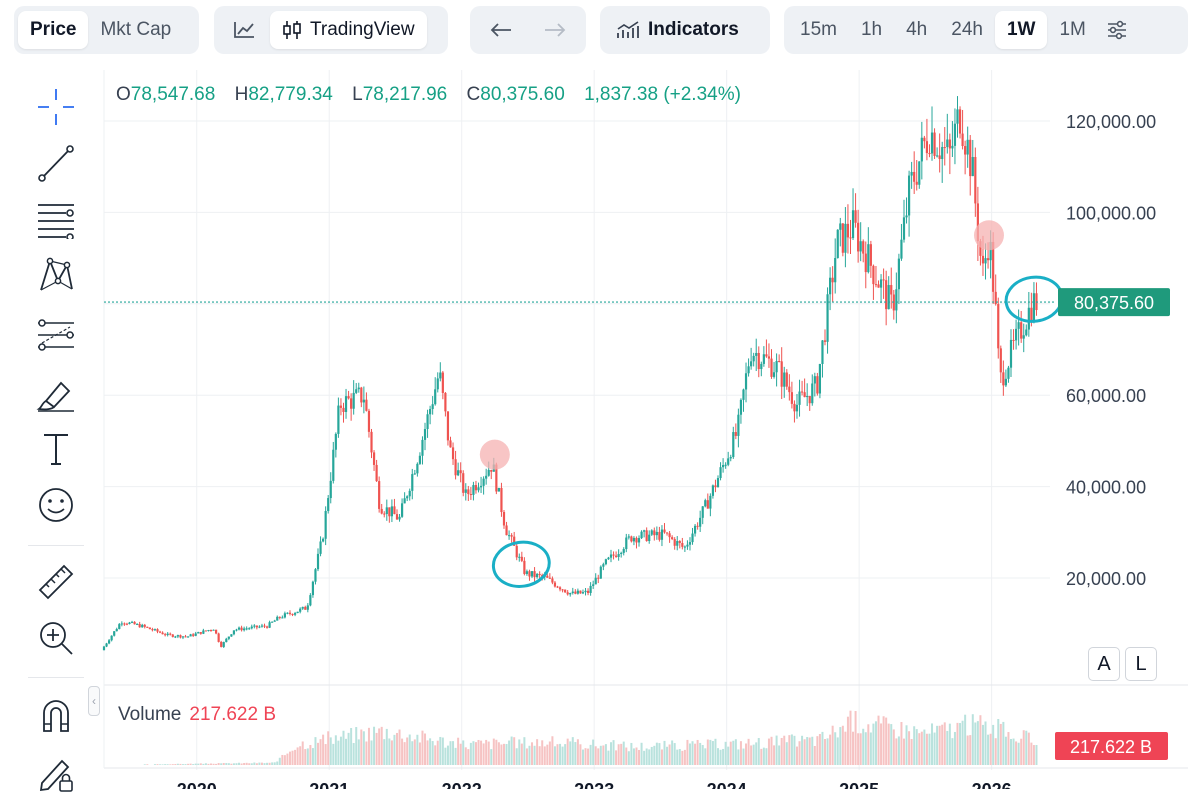 Image resolution: width=1200 pixels, height=796 pixels. I want to click on crosshair-tool, so click(56, 107).